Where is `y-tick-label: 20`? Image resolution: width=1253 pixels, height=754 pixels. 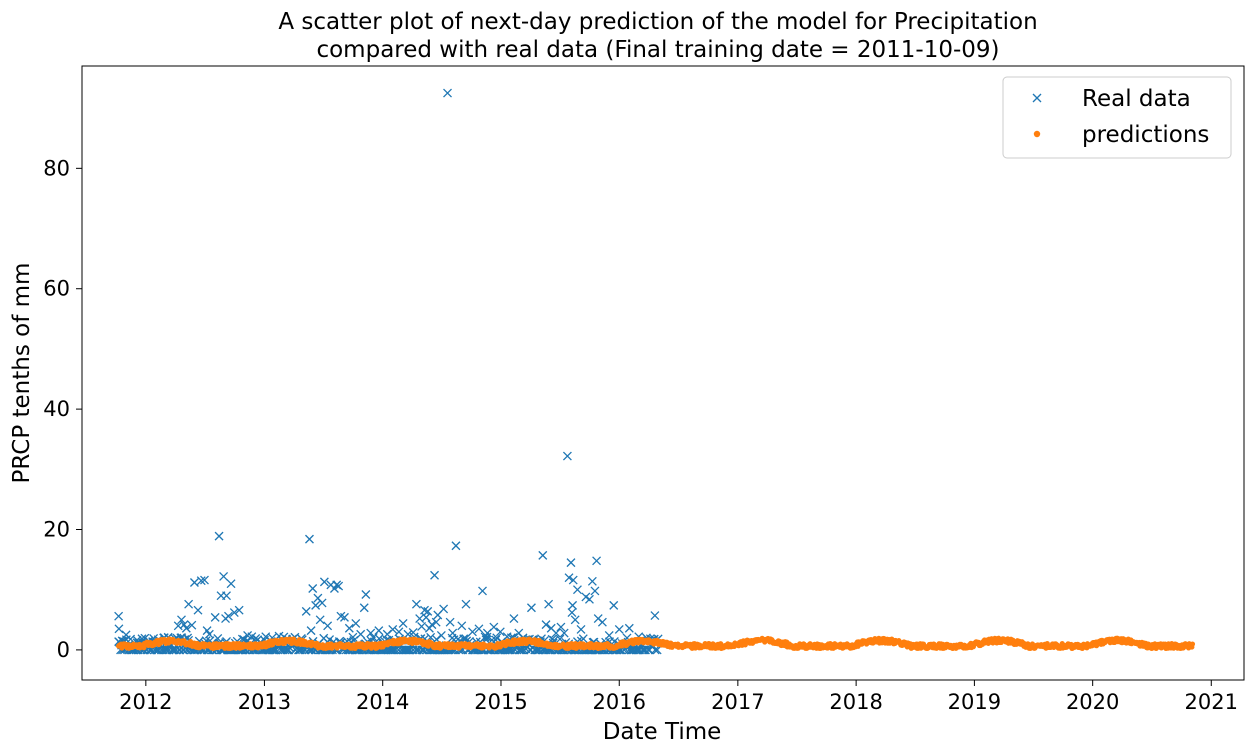
y-tick-label: 20 is located at coordinates (56, 530).